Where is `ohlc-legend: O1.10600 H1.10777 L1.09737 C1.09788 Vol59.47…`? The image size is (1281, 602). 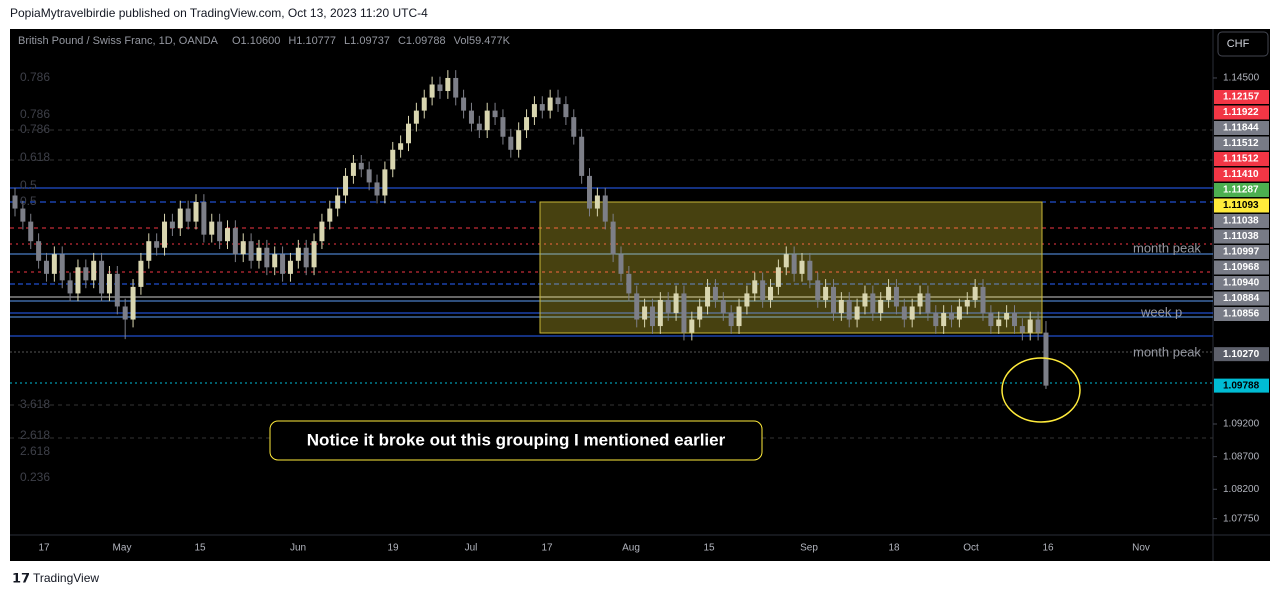 ohlc-legend: O1.10600 H1.10777 L1.09737 C1.09788 Vol59.47… is located at coordinates (371, 41).